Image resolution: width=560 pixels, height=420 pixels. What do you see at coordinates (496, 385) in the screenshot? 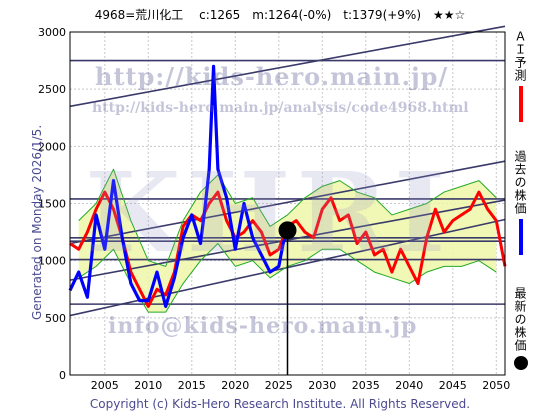
I see `x-tick-label: 2050` at bounding box center [496, 385].